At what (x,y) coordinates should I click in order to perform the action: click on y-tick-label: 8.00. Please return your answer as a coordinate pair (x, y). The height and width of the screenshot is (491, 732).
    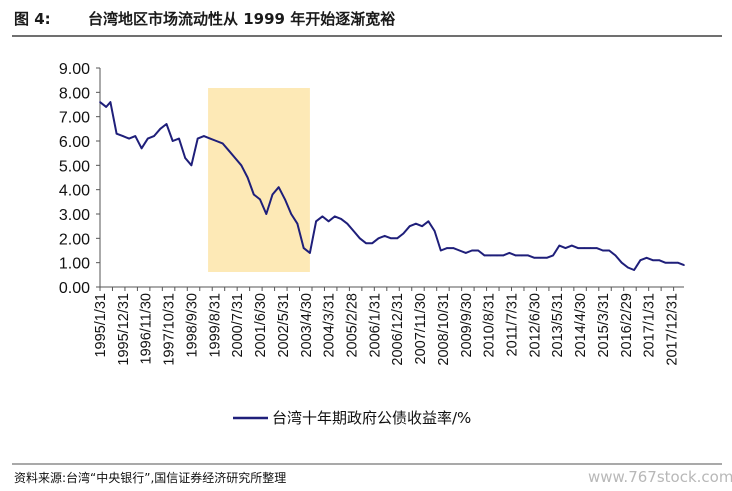
    Looking at the image, I should click on (74, 93).